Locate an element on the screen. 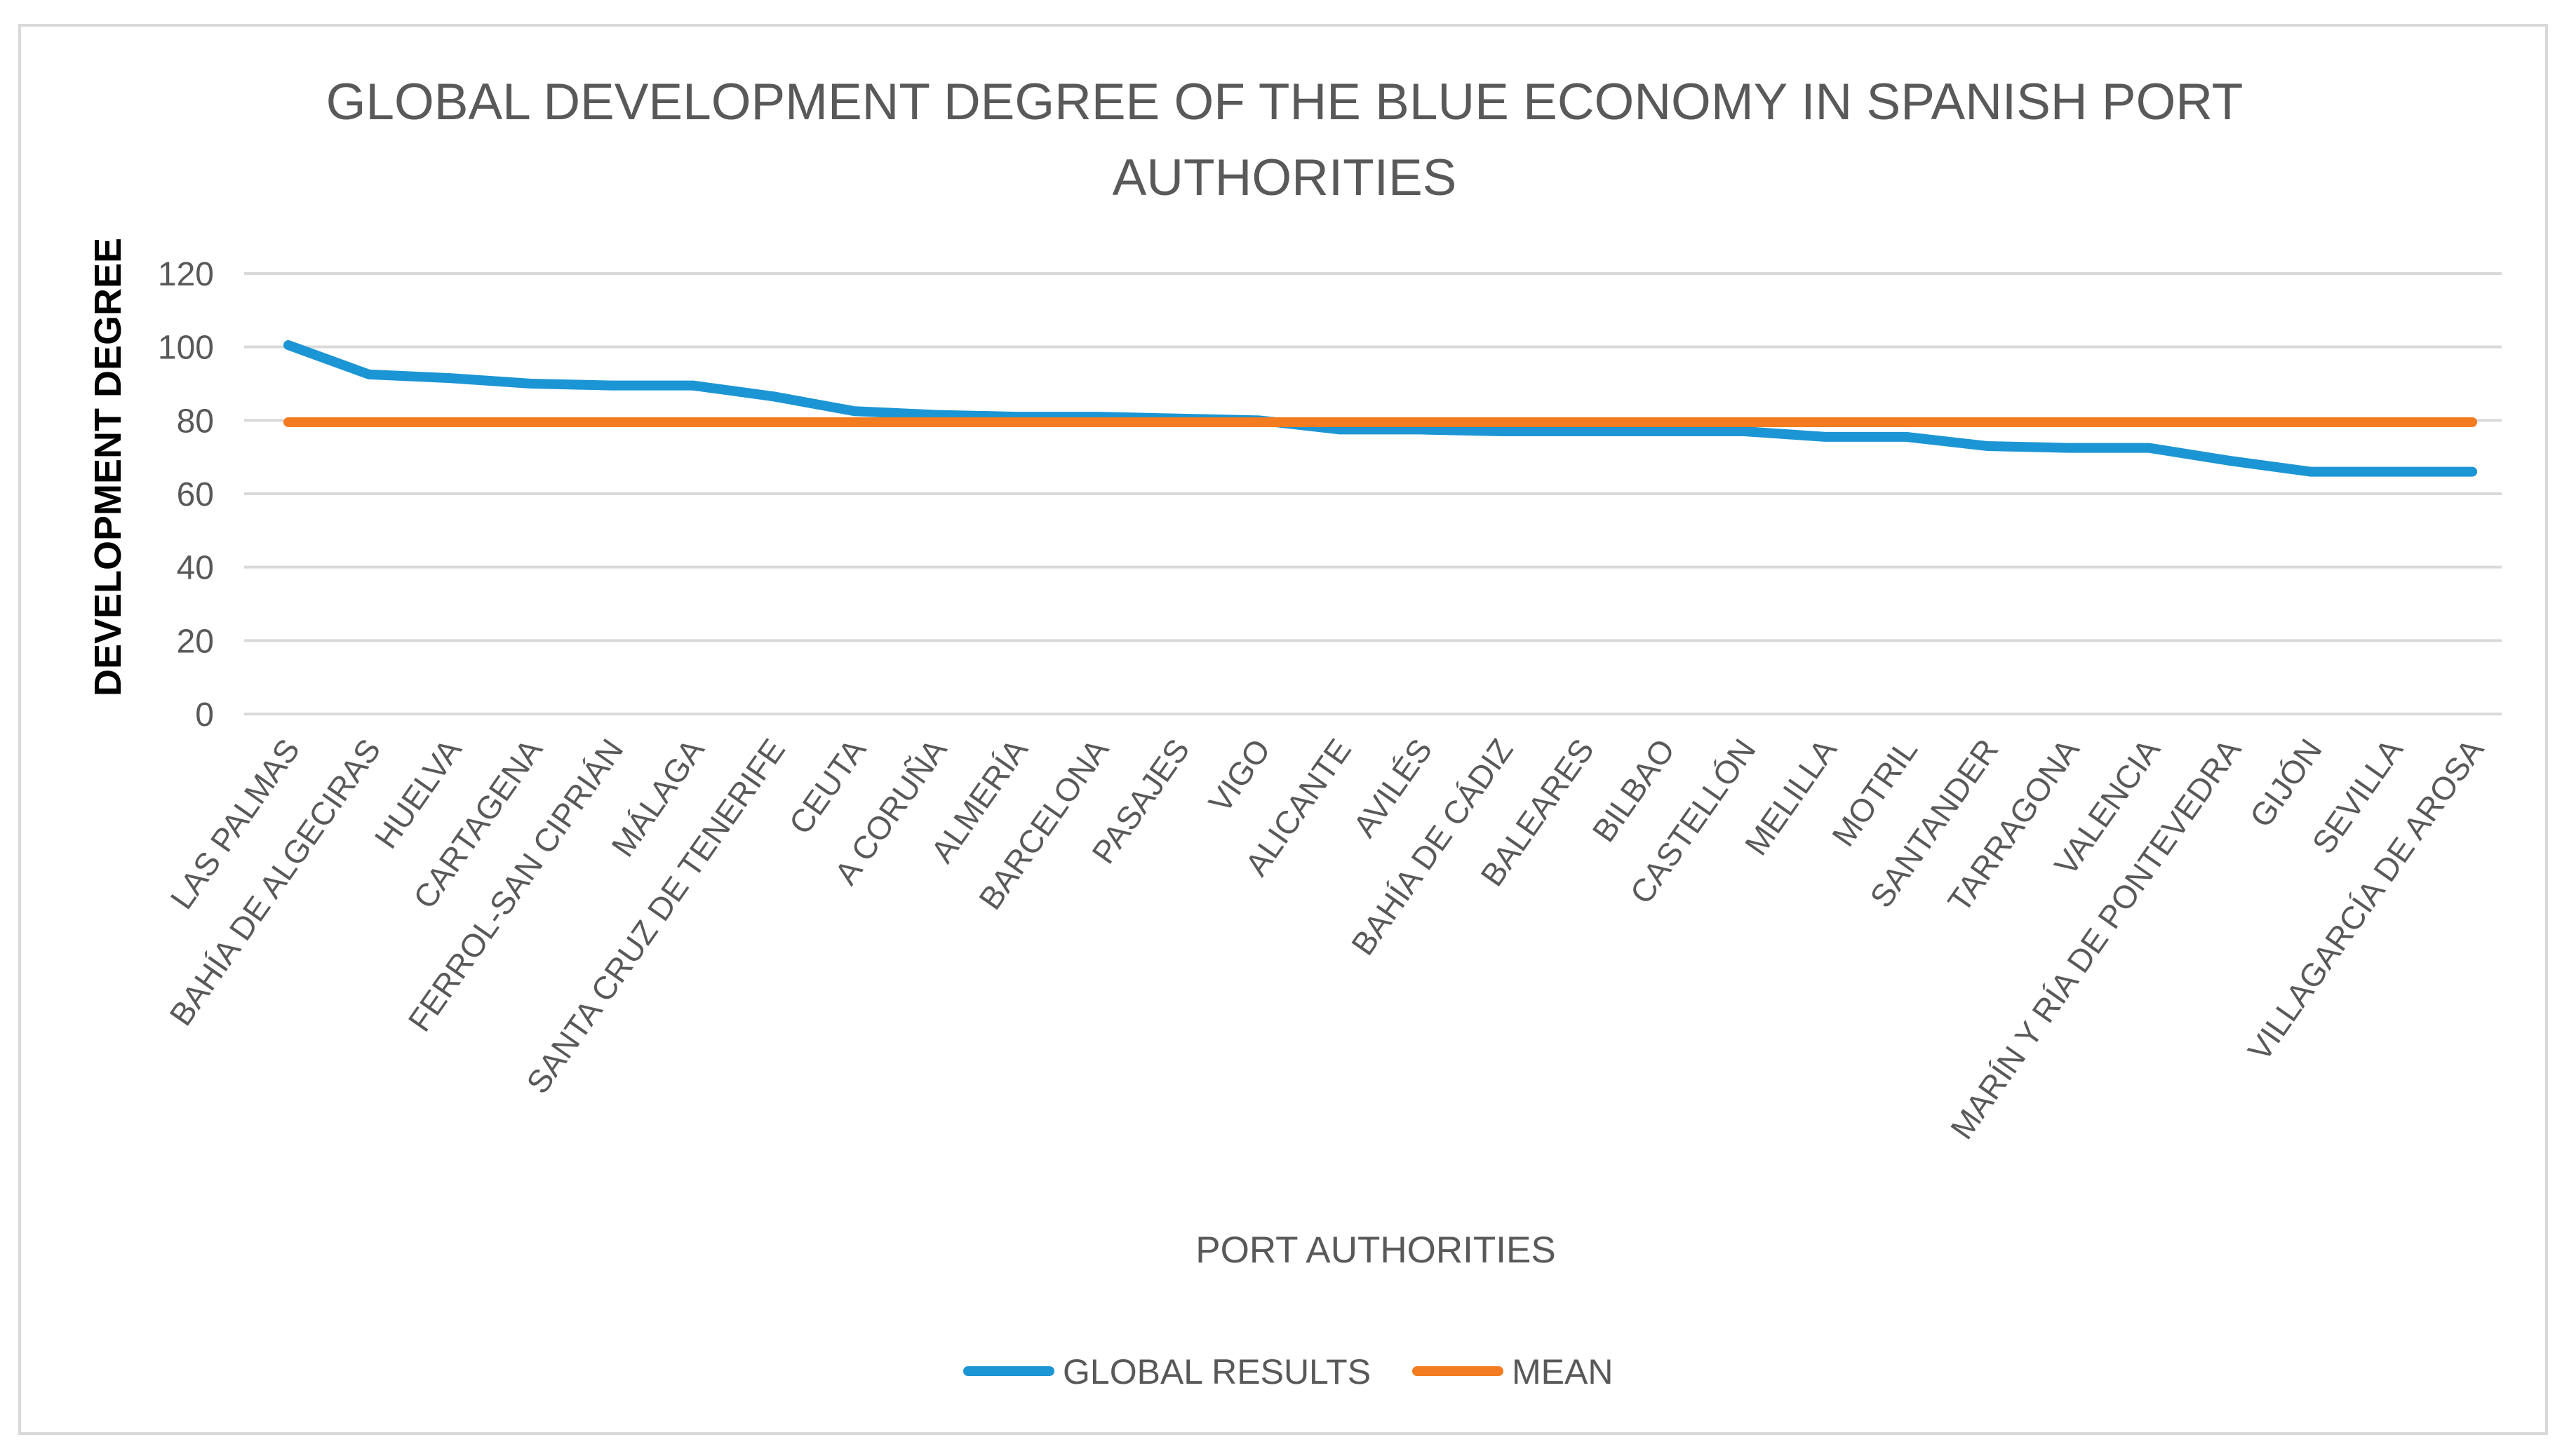 Image resolution: width=2569 pixels, height=1456 pixels. legend-label-global-results: GLOBAL RESULTS is located at coordinates (1217, 1371).